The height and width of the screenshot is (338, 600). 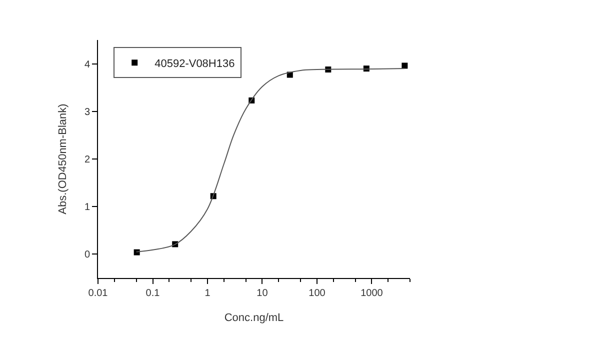 I want to click on y-tick-label: 0, so click(x=87, y=255).